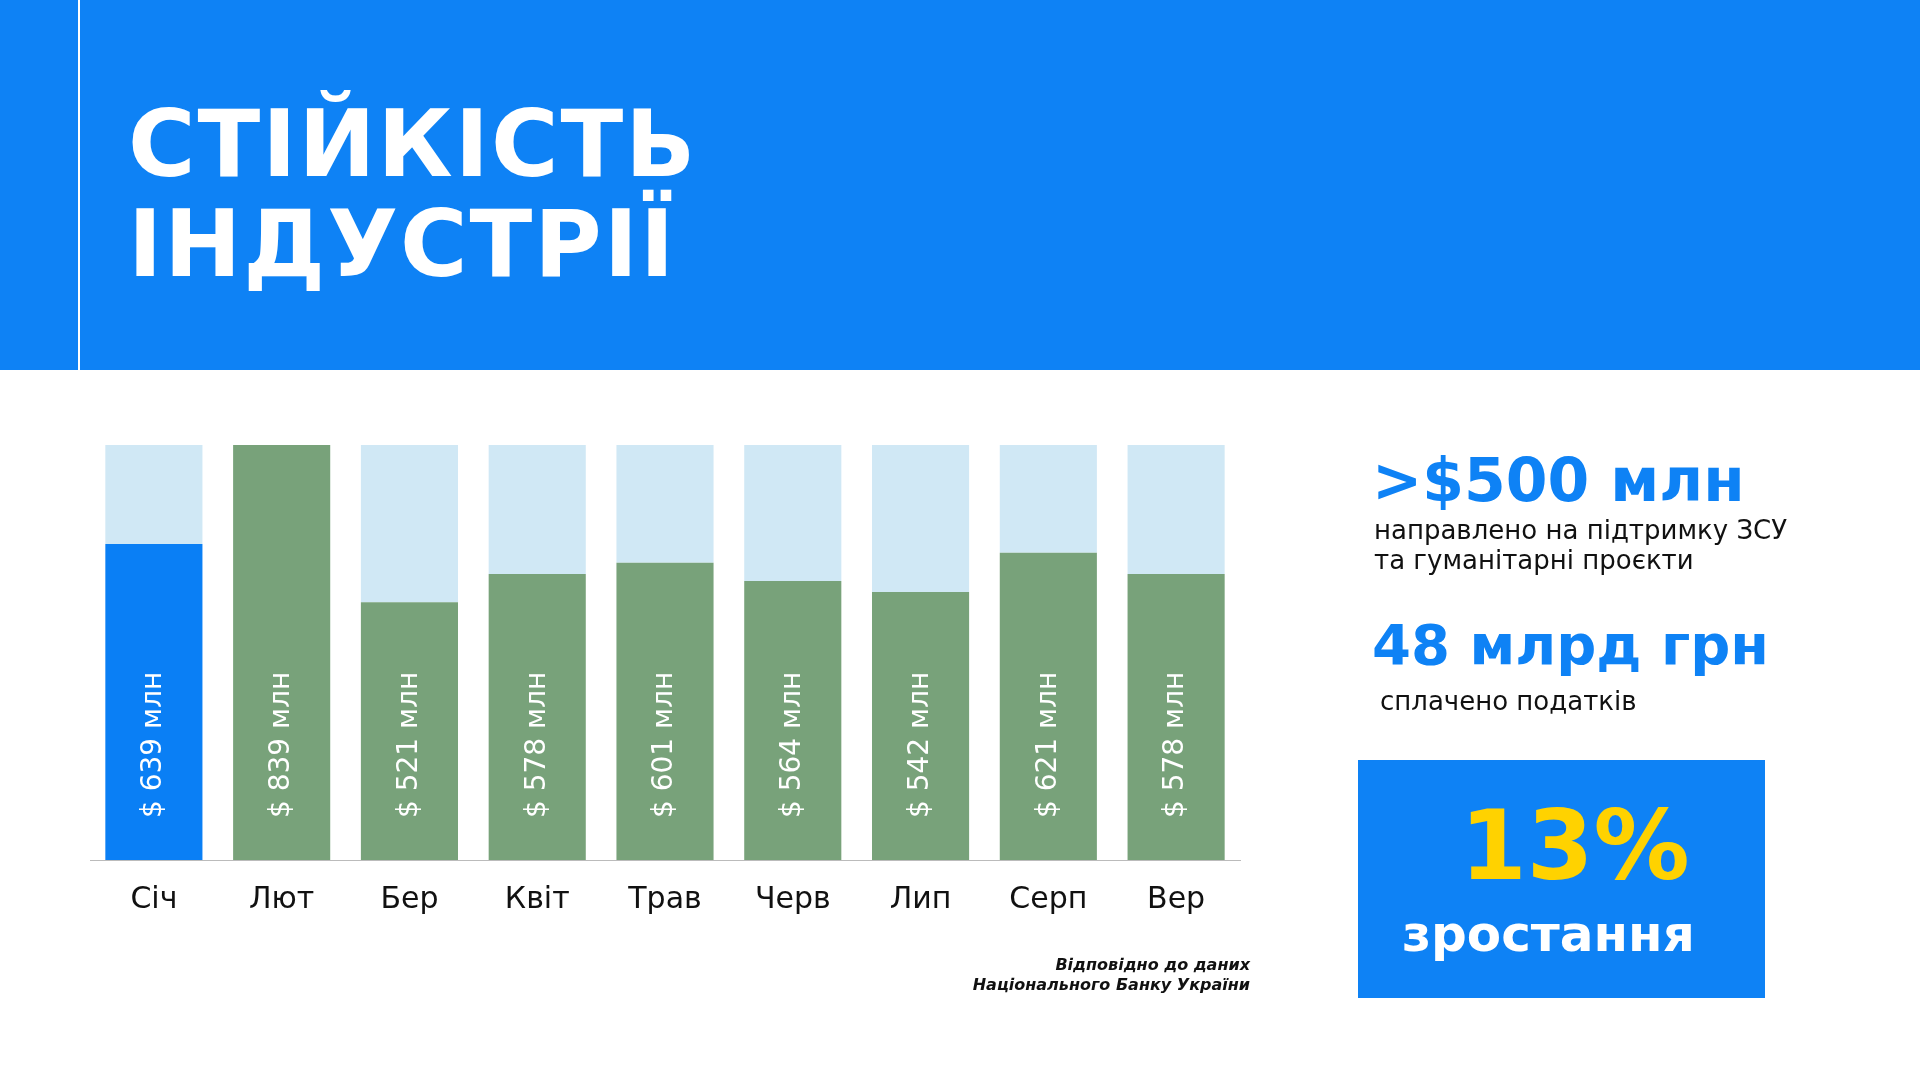  I want to click on text: сплачено податків, so click(1508, 701).